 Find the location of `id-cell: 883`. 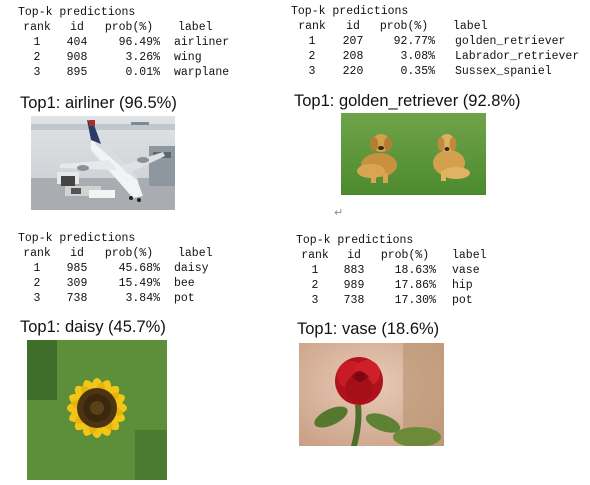

id-cell: 883 is located at coordinates (354, 270).